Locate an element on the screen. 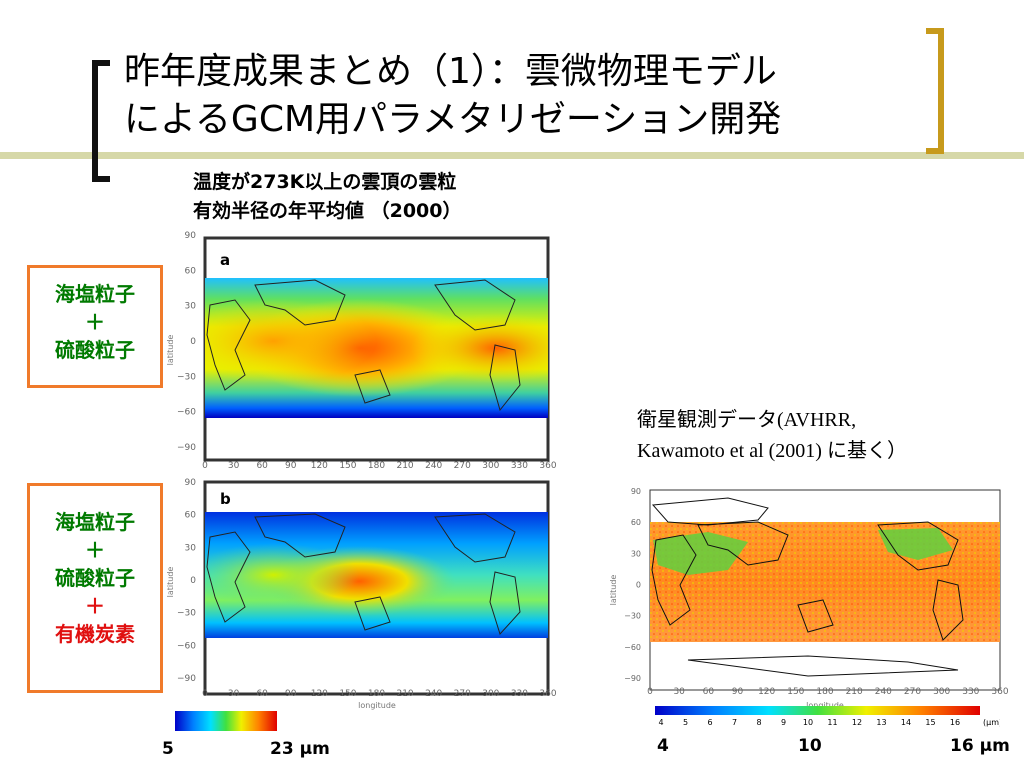  satellite-lon-tick-2: 60 is located at coordinates (709, 692).